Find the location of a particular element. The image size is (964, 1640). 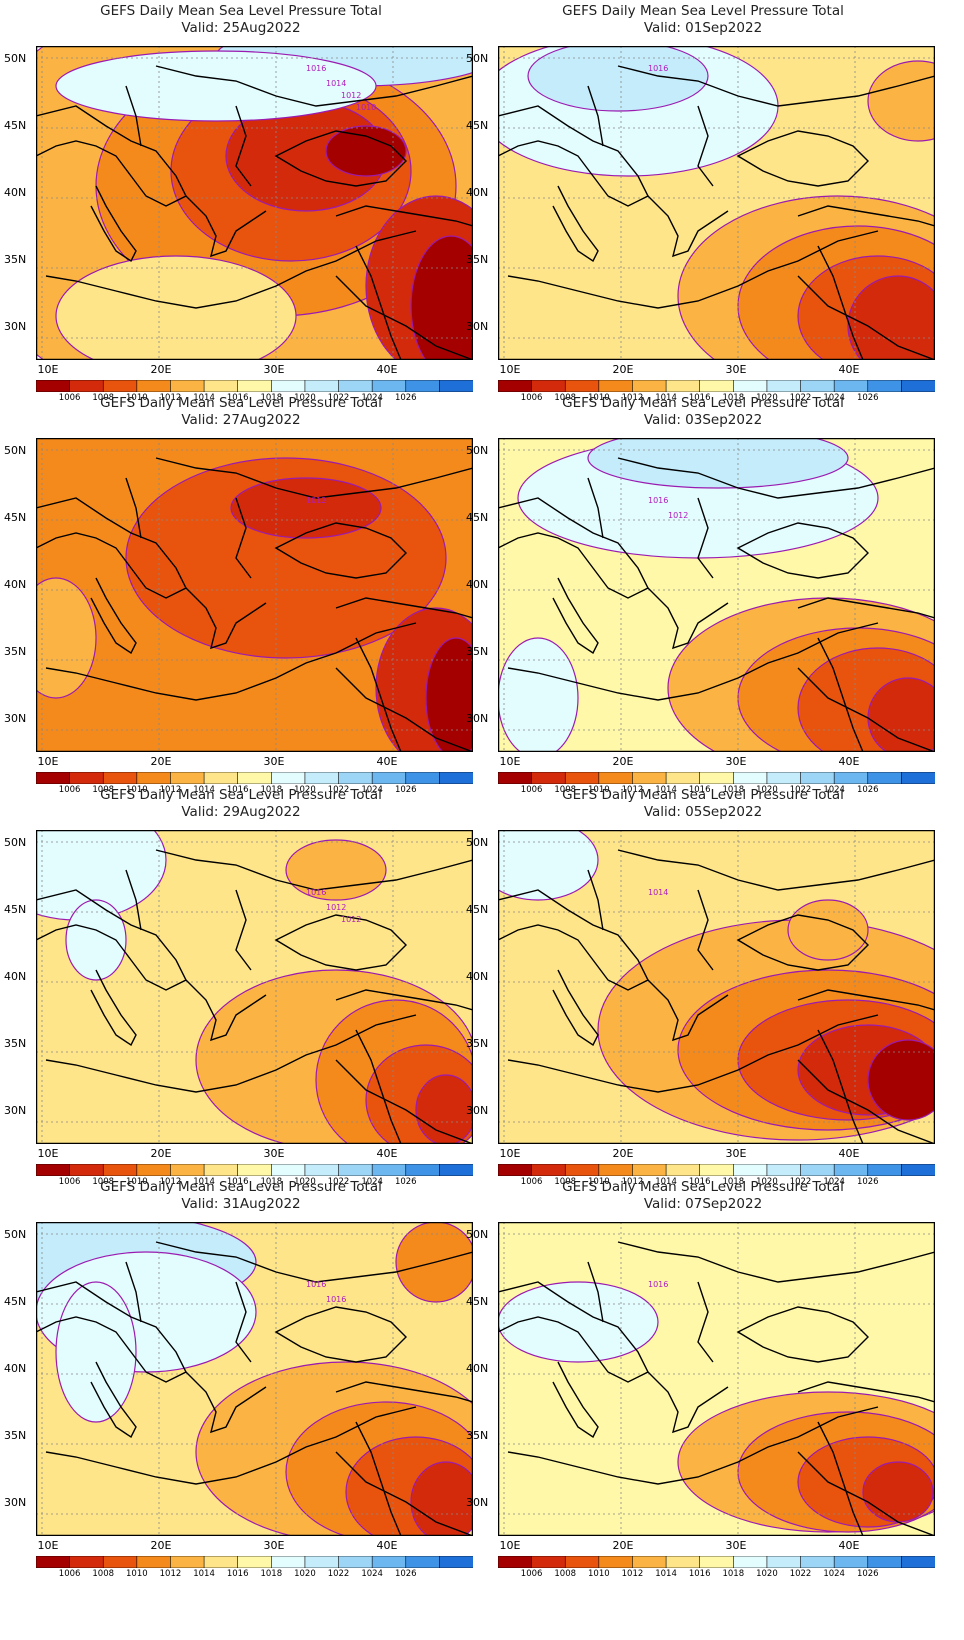

latitude-label: 30N is located at coordinates (15, 718).